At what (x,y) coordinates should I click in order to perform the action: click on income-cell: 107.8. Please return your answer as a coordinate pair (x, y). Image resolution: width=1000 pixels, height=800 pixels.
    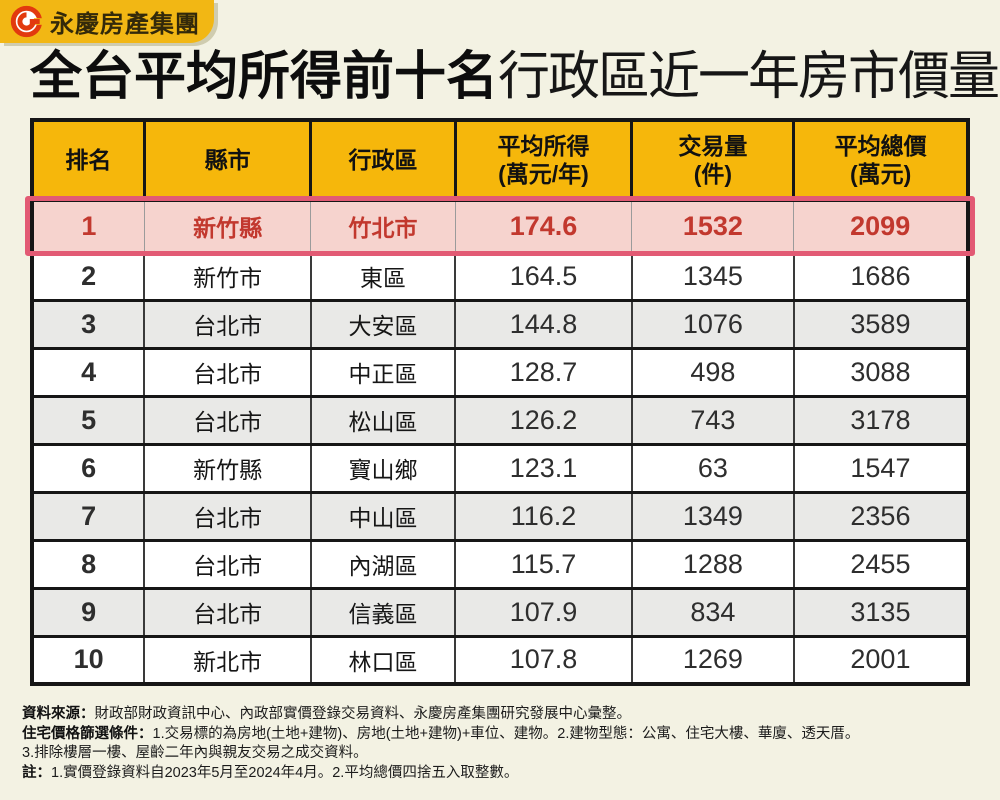
    Looking at the image, I should click on (543, 660).